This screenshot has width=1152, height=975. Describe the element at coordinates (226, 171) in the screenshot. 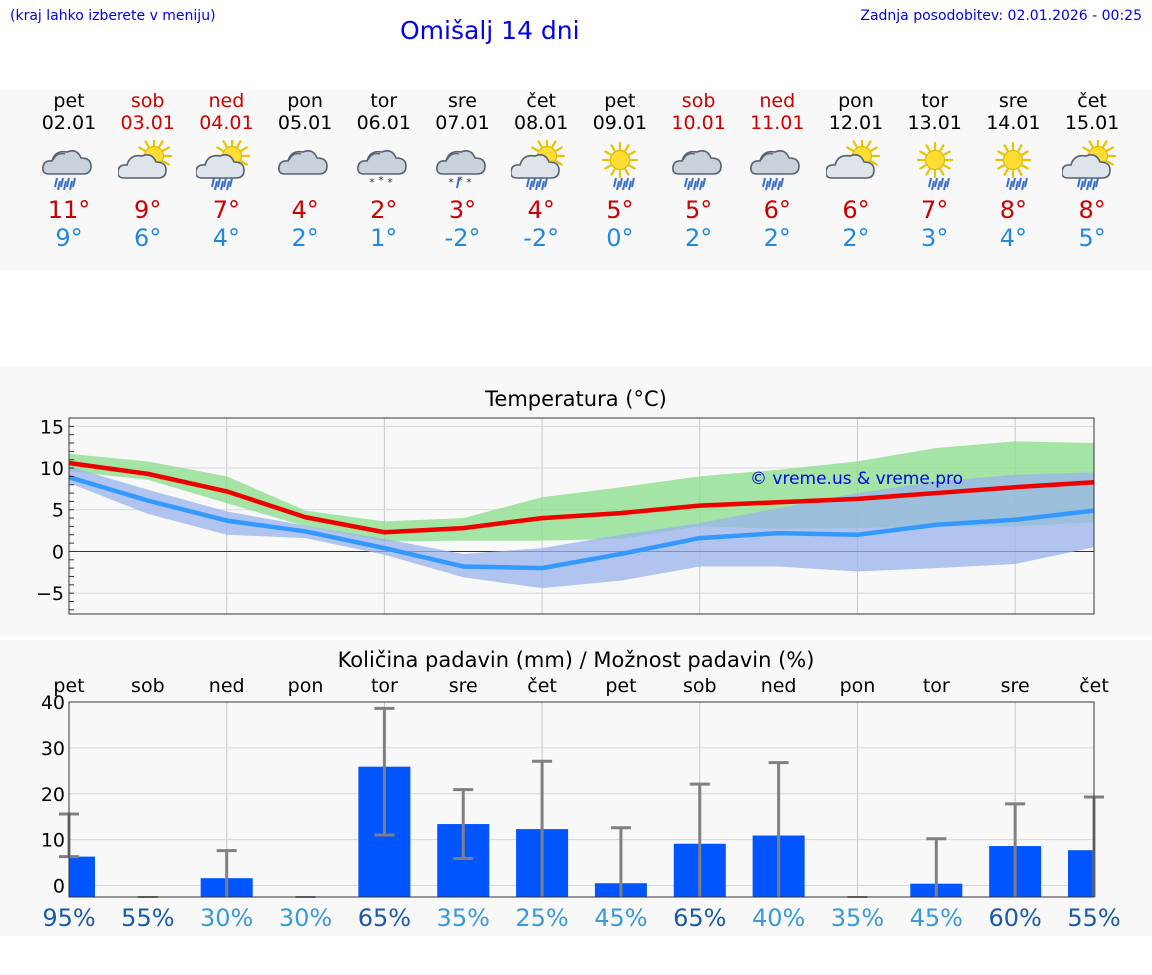

I see `day-column: ned 04.01 7° 4°` at that location.